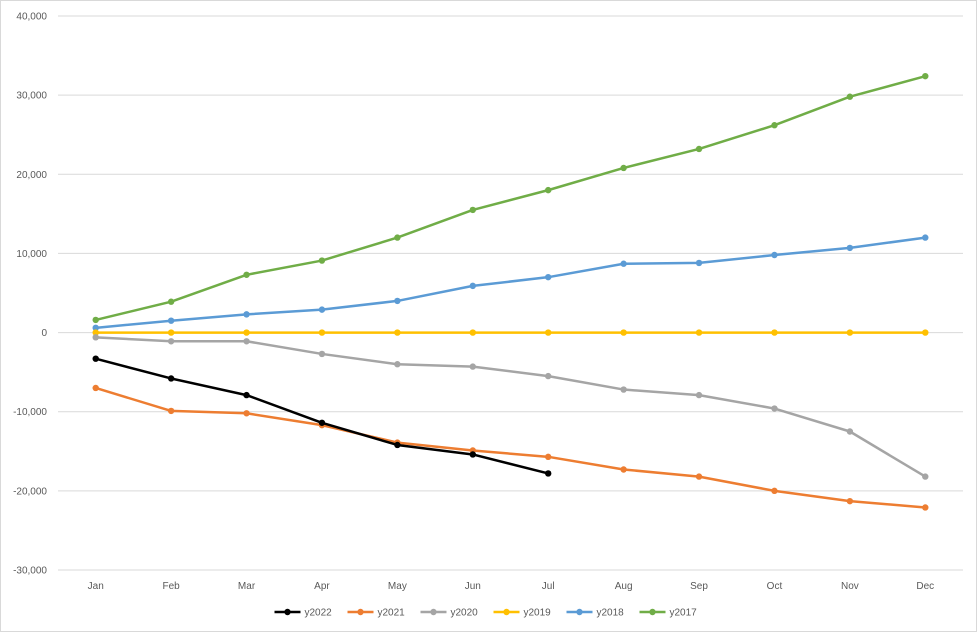  What do you see at coordinates (30, 571) in the screenshot?
I see `y-tick-label: -30,000` at bounding box center [30, 571].